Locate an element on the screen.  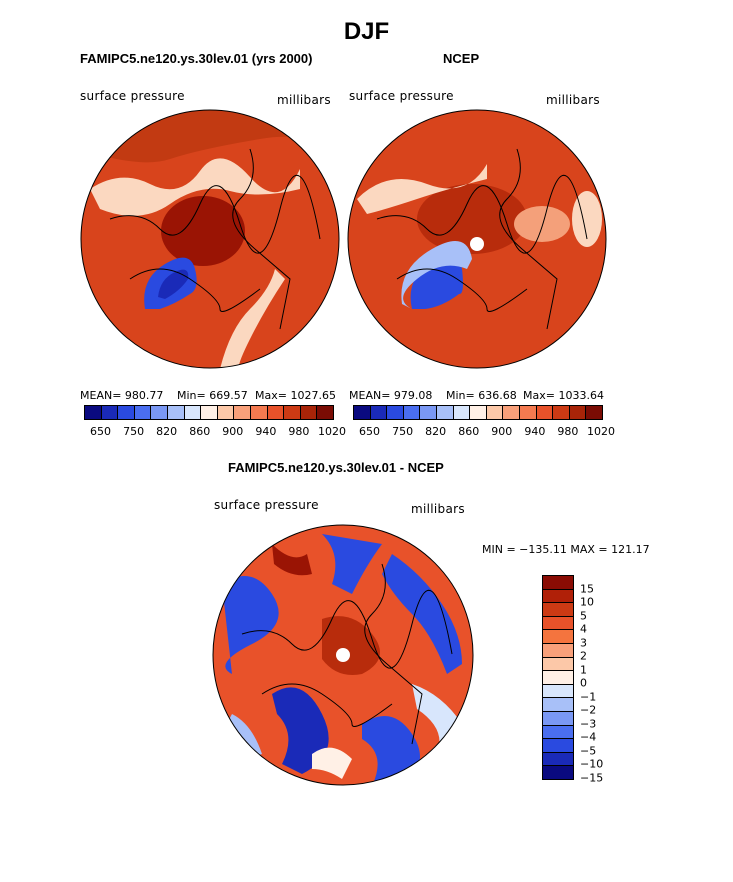
diff-colorbar-tick-label: −15 is located at coordinates (592, 778).